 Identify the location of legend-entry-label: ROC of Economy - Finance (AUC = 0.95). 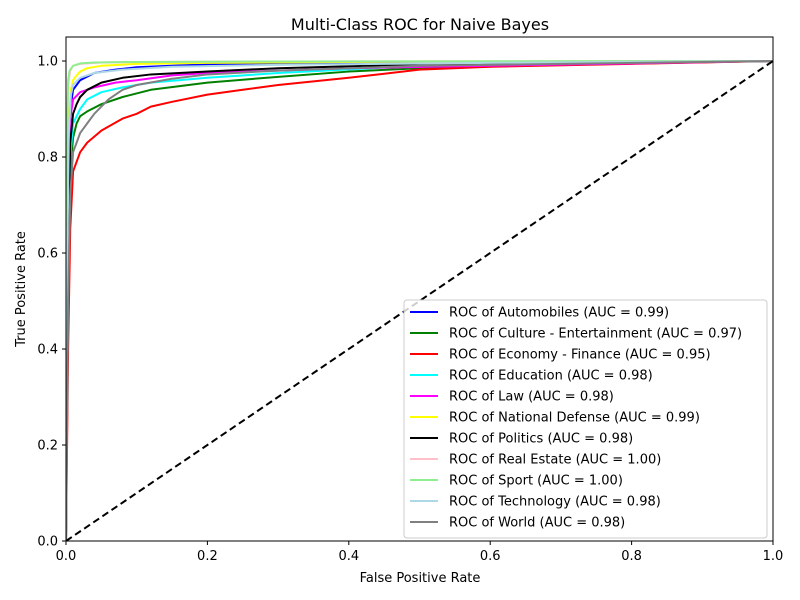
(580, 355).